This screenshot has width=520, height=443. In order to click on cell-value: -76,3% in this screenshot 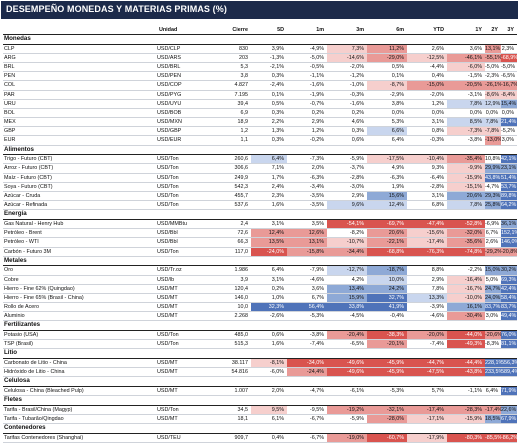, I will do `click(427, 251)`.